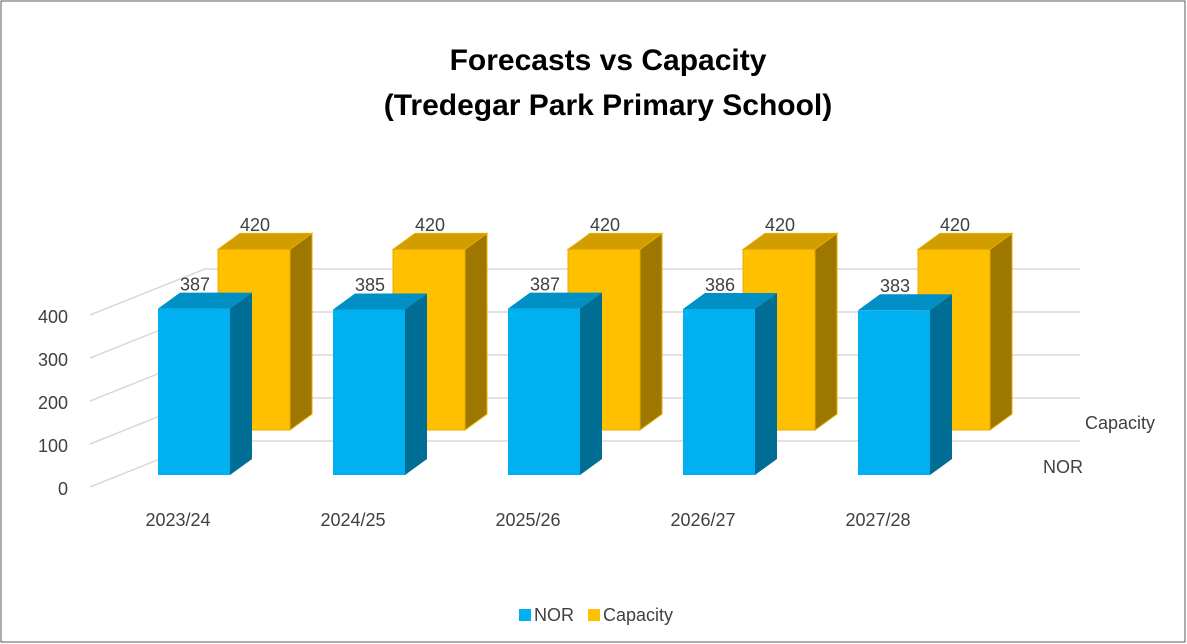 Image resolution: width=1187 pixels, height=644 pixels. Describe the element at coordinates (527, 520) in the screenshot. I see `x-tick-label: 2025/26` at that location.